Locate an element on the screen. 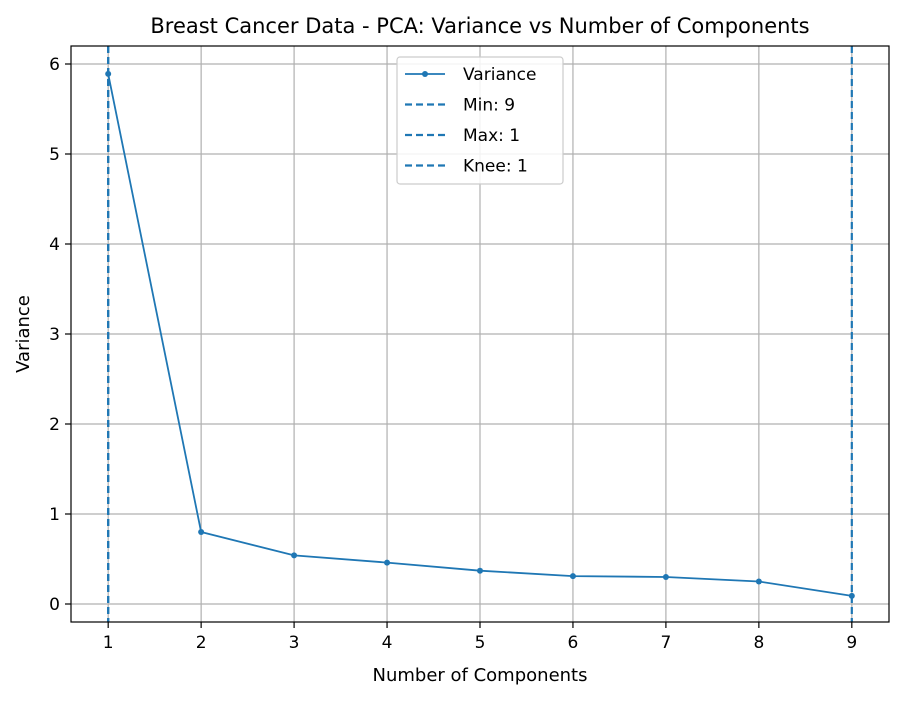 The height and width of the screenshot is (704, 907). y-axis-ticks: 0 1 2 3 4 5 6 is located at coordinates (60, 335).